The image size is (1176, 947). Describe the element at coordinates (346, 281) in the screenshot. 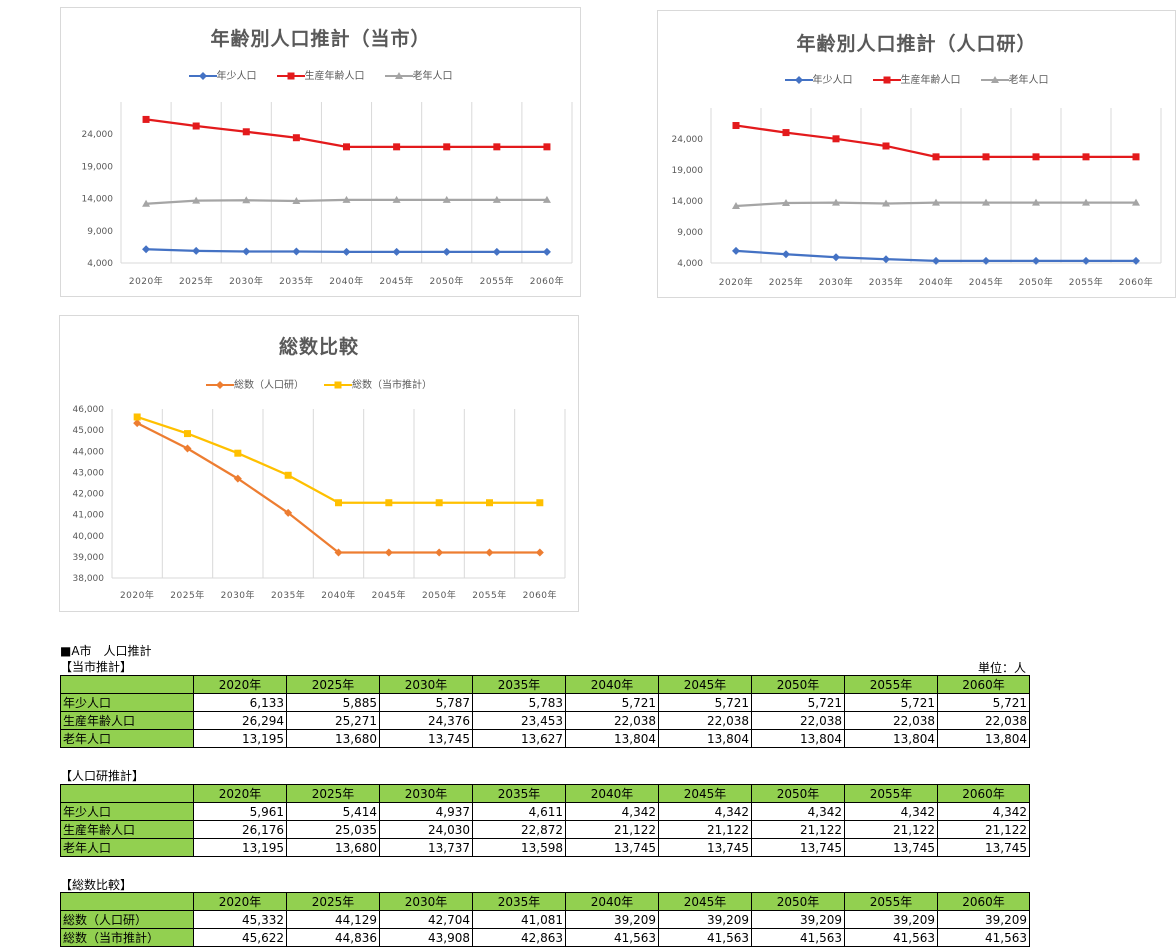

I see `x-tick-label: 2040年` at that location.